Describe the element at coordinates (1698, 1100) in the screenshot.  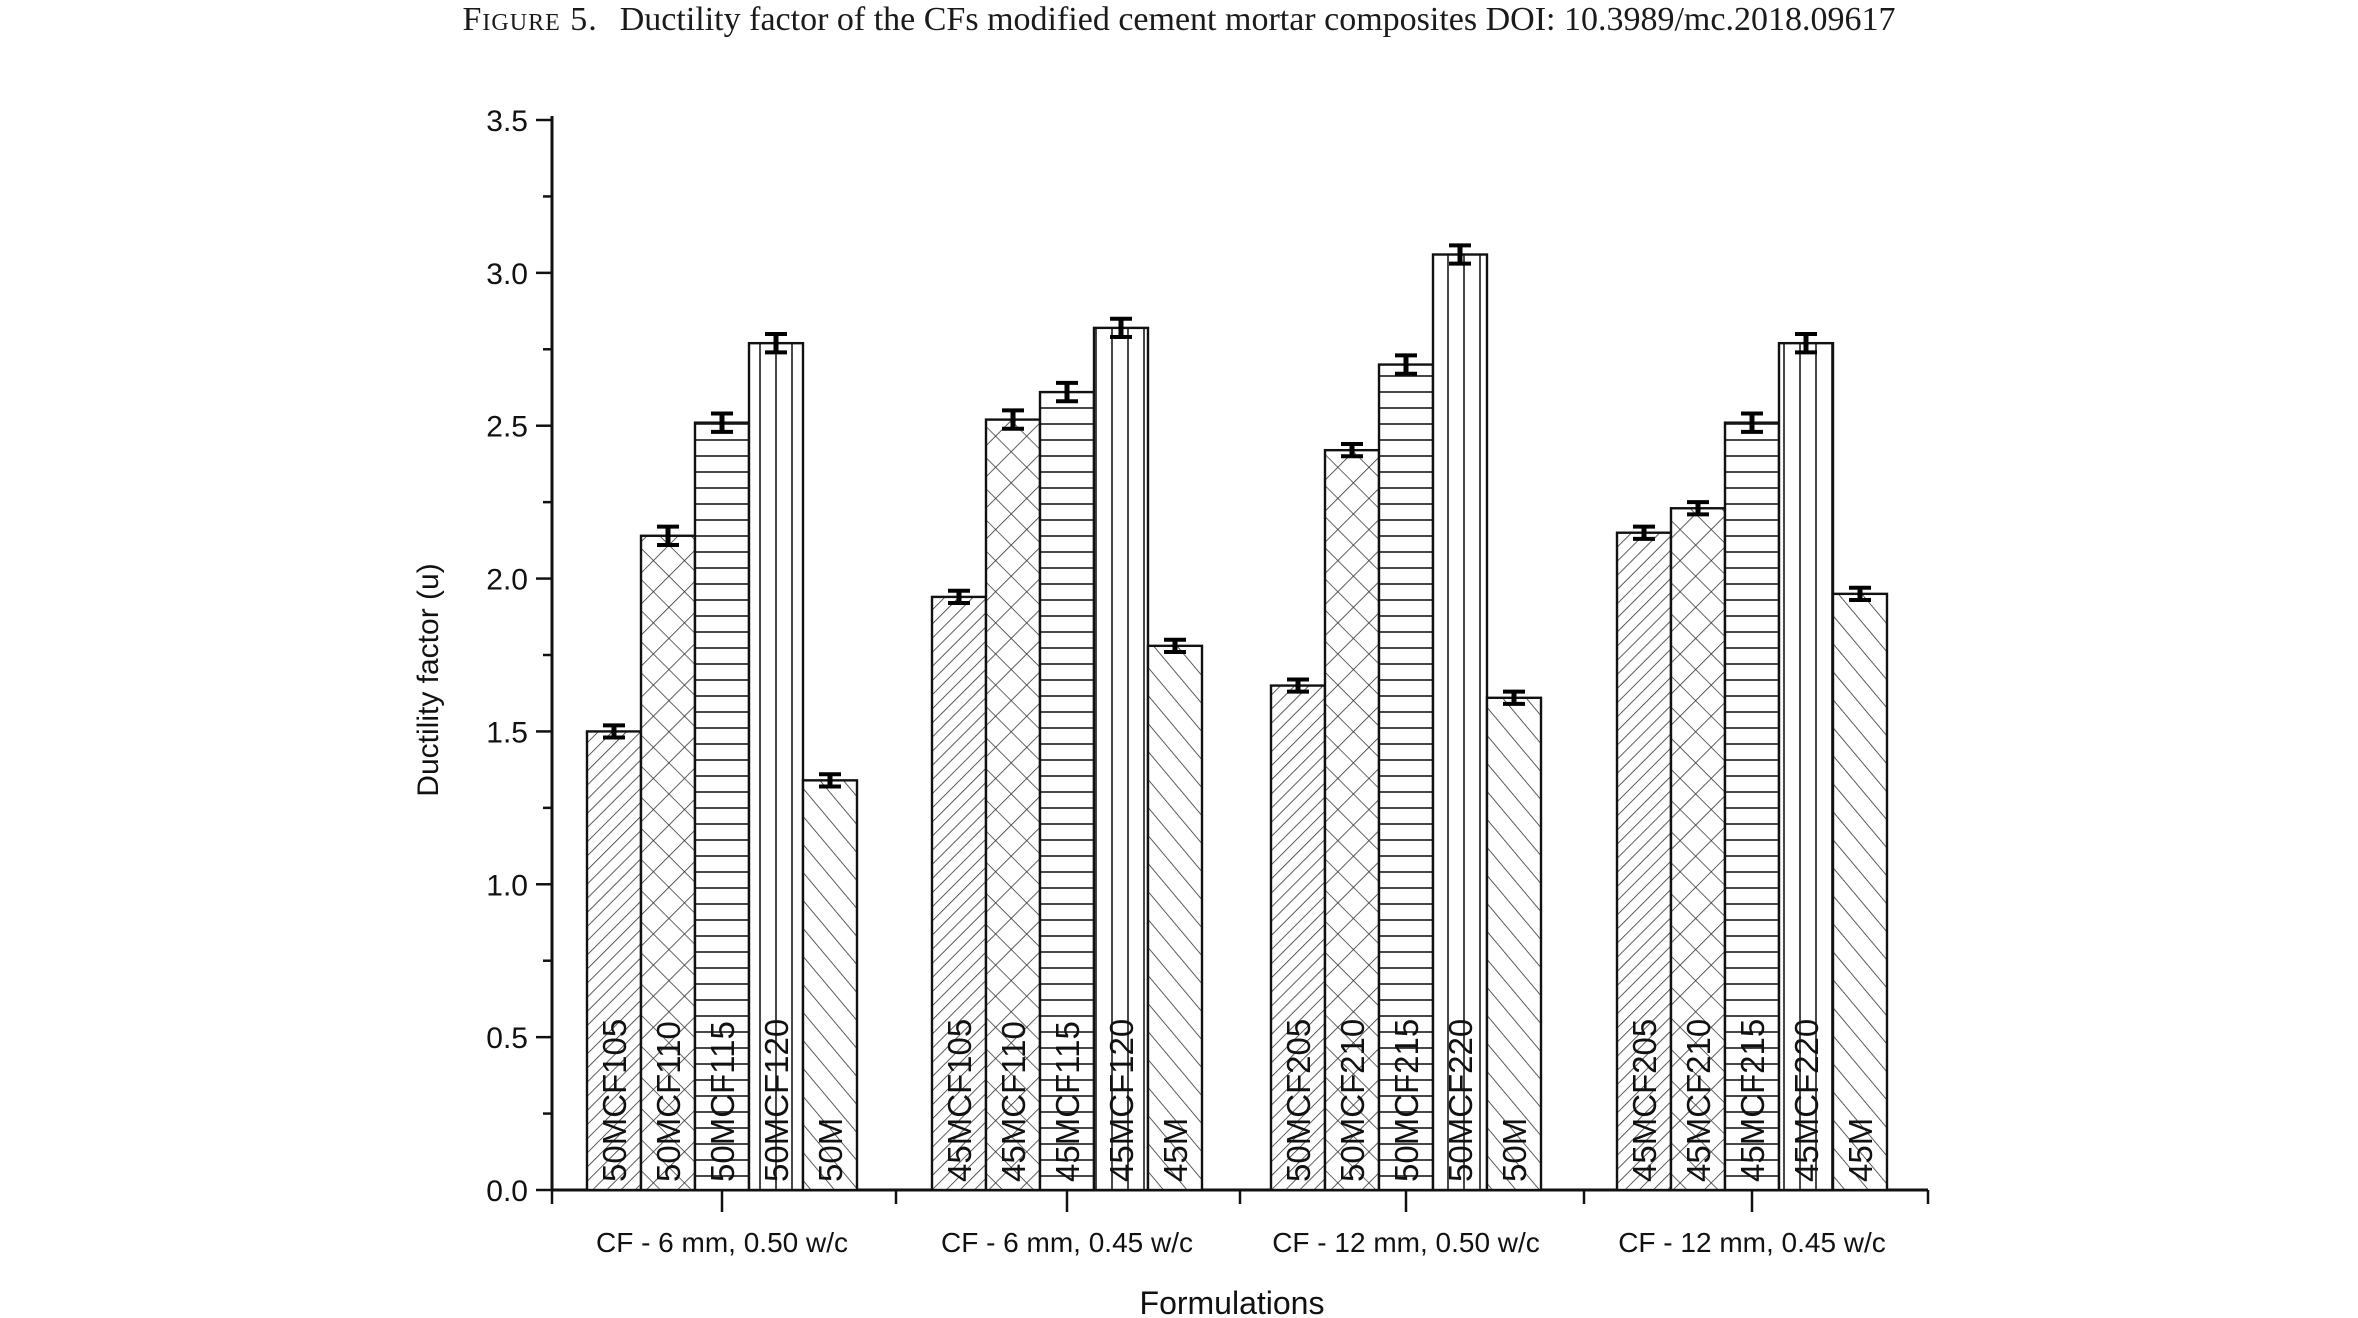
I see `bar-name-label: 45MCF210` at that location.